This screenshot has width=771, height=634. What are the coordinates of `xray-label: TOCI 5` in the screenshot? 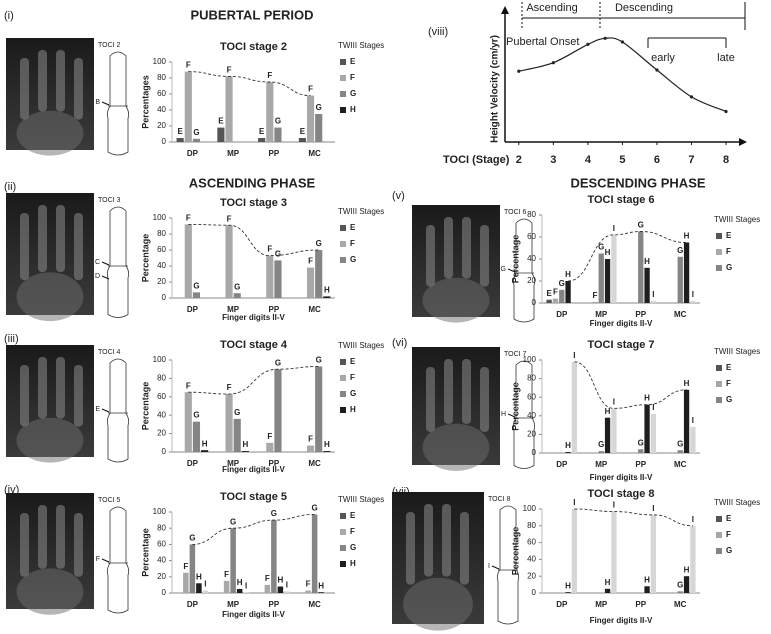 It's located at (109, 500).